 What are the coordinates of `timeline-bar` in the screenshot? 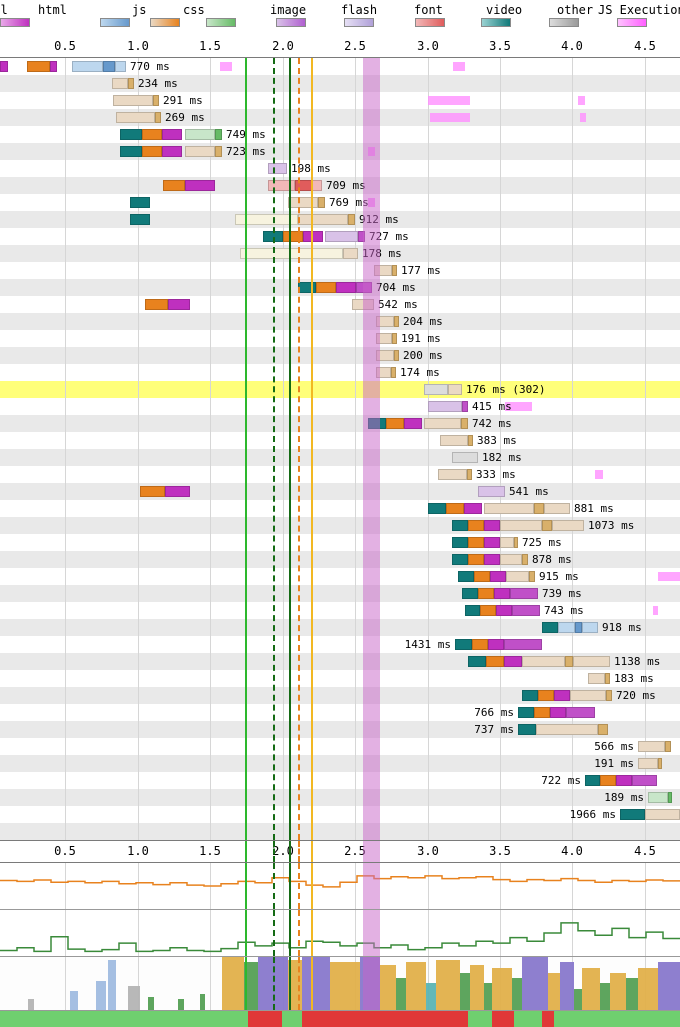 It's located at (340, 1019).